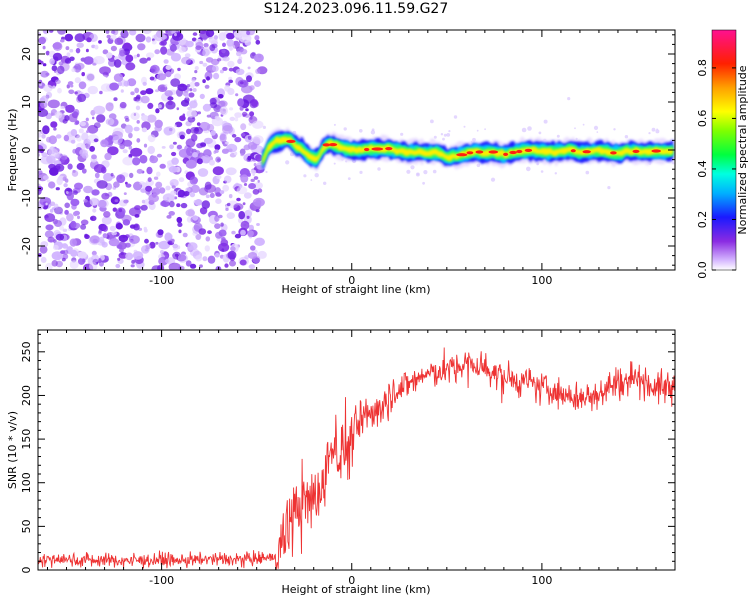  What do you see at coordinates (356, 9) in the screenshot?
I see `figure-title: S124.2023.096.11.59.G27` at bounding box center [356, 9].